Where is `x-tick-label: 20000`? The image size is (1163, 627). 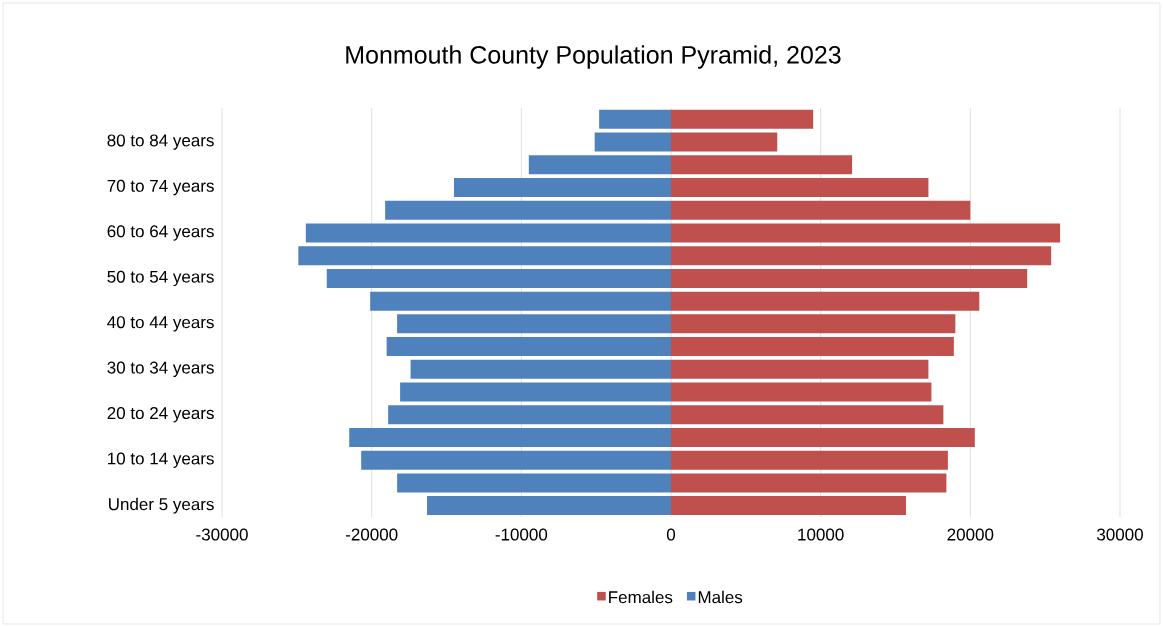
x-tick-label: 20000 is located at coordinates (970, 534).